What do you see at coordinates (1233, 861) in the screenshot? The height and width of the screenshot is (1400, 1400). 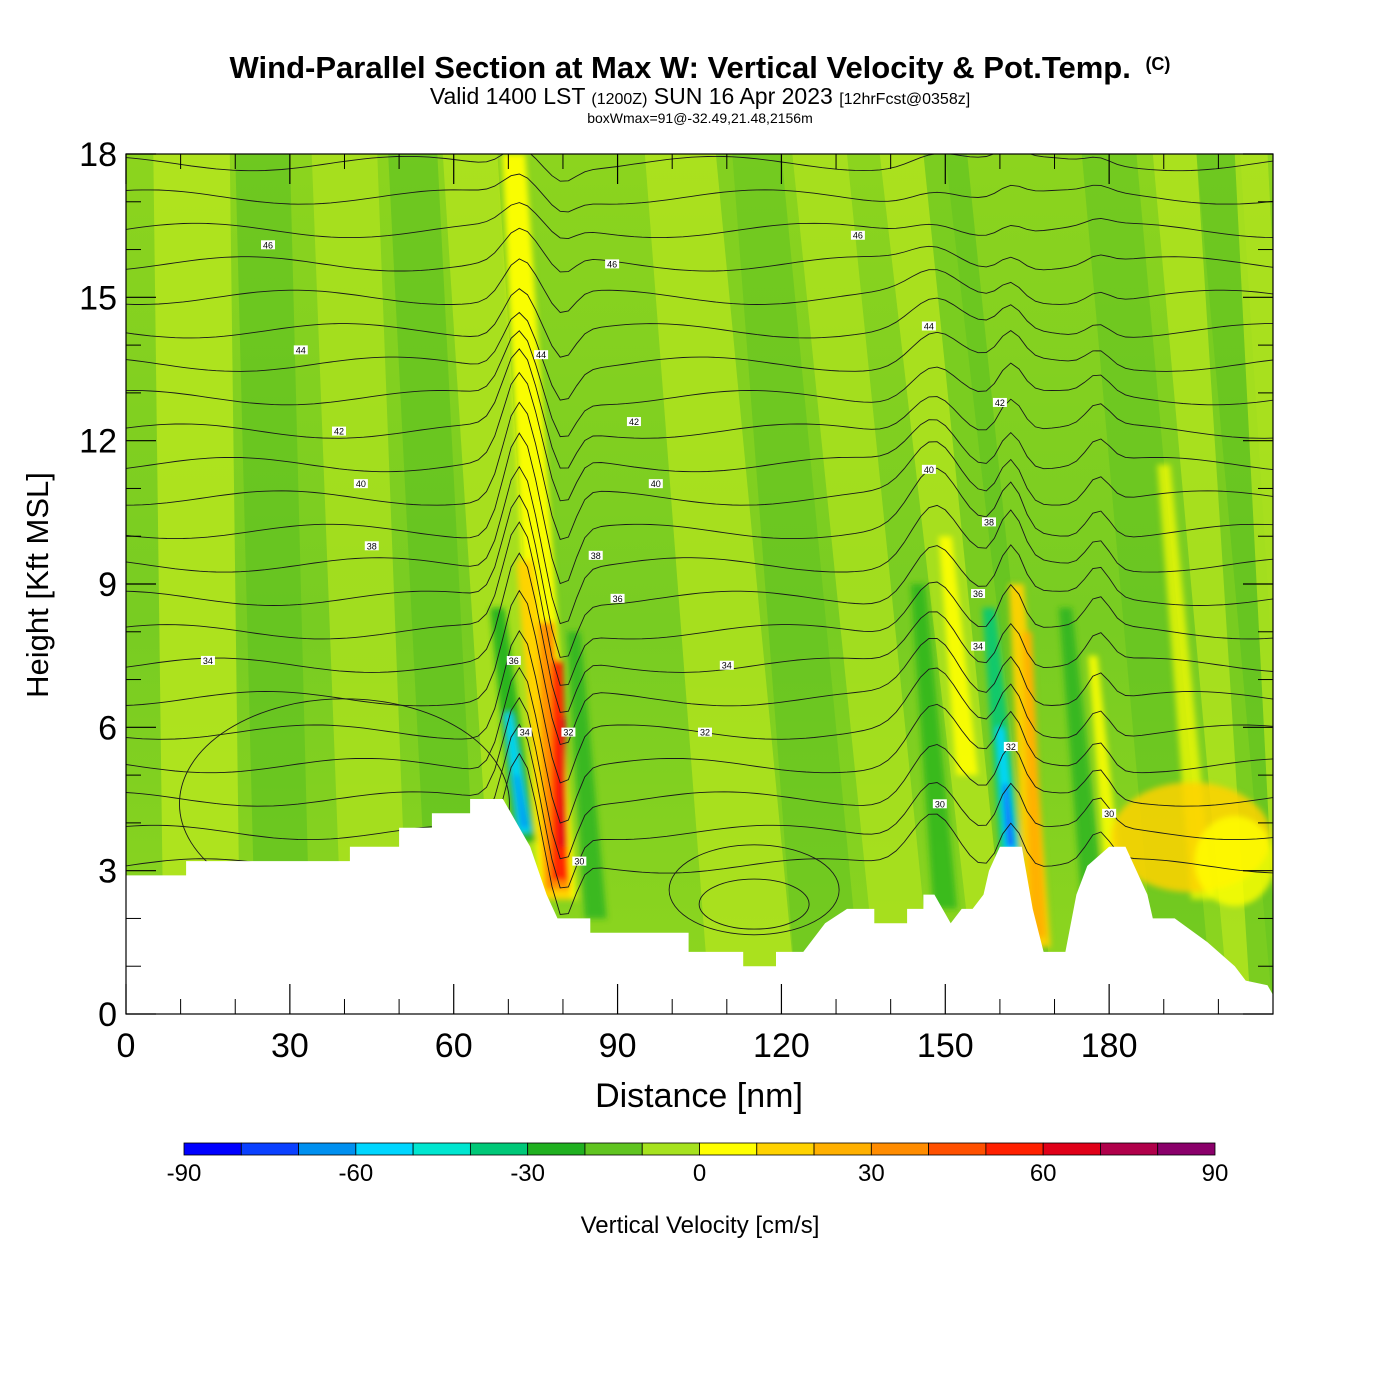 I see `updraft-region` at bounding box center [1233, 861].